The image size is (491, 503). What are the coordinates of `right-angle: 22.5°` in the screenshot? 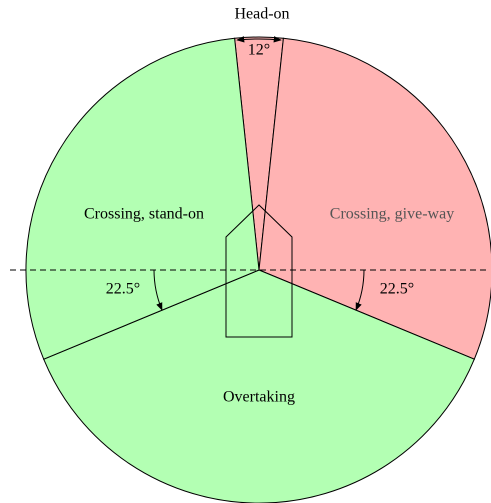 It's located at (397, 289).